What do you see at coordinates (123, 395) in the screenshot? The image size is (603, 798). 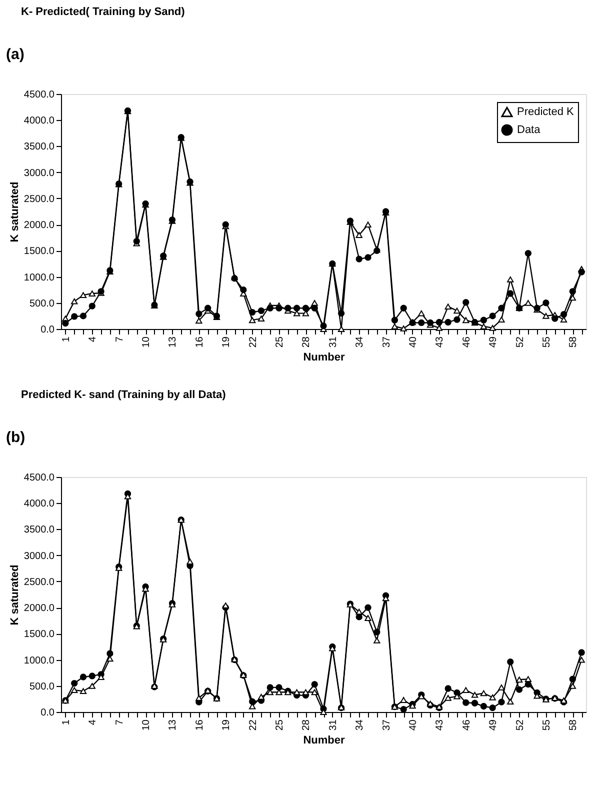 I see `chart-title: Predicted K- sand (Training by all Data)` at bounding box center [123, 395].